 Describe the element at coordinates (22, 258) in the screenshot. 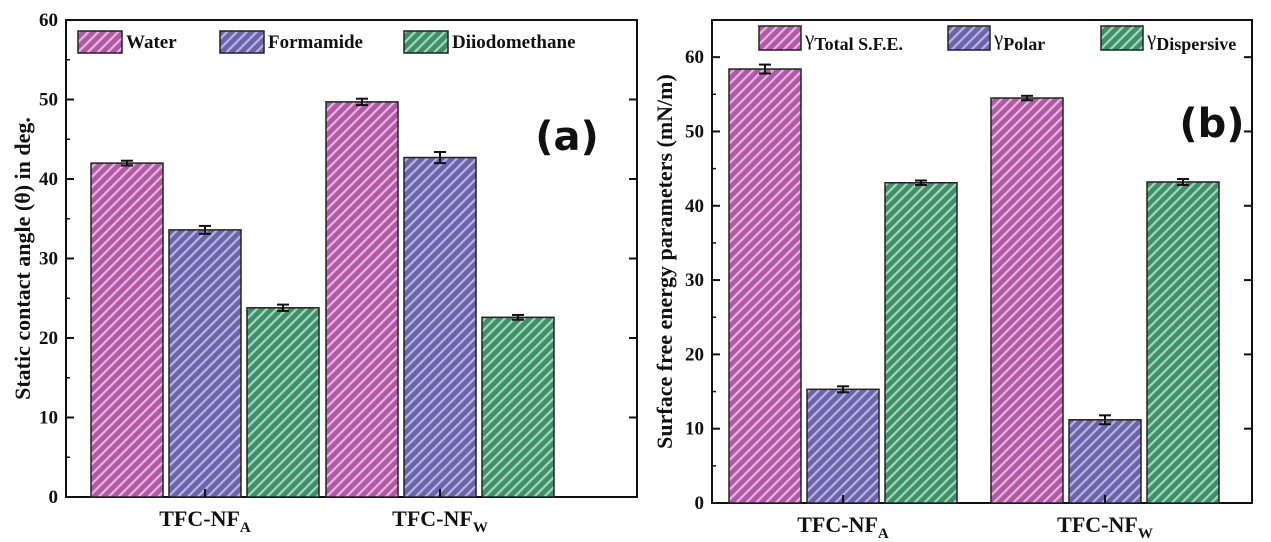

I see `y-axis-title: Static contact angle (θ) in deg.` at that location.